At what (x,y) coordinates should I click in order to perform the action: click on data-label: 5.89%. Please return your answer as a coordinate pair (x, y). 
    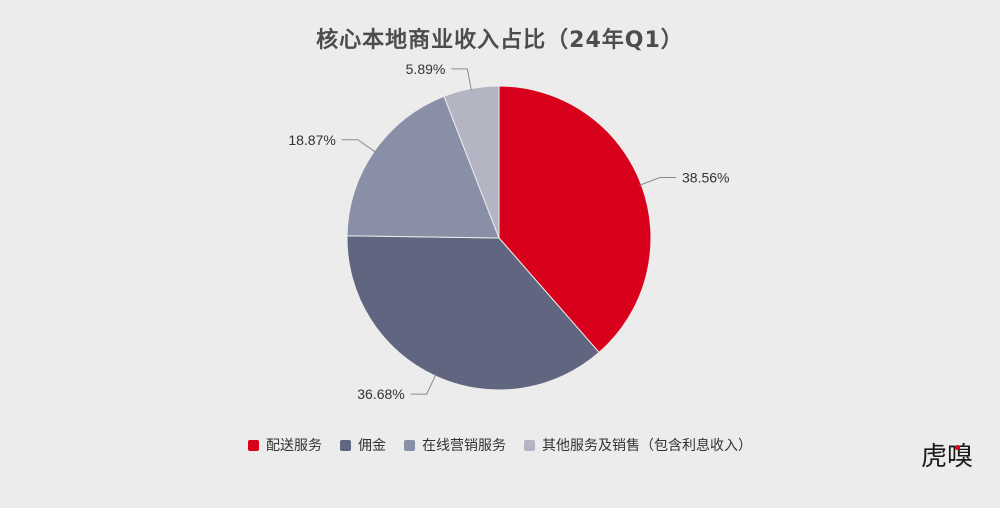
    Looking at the image, I should click on (426, 69).